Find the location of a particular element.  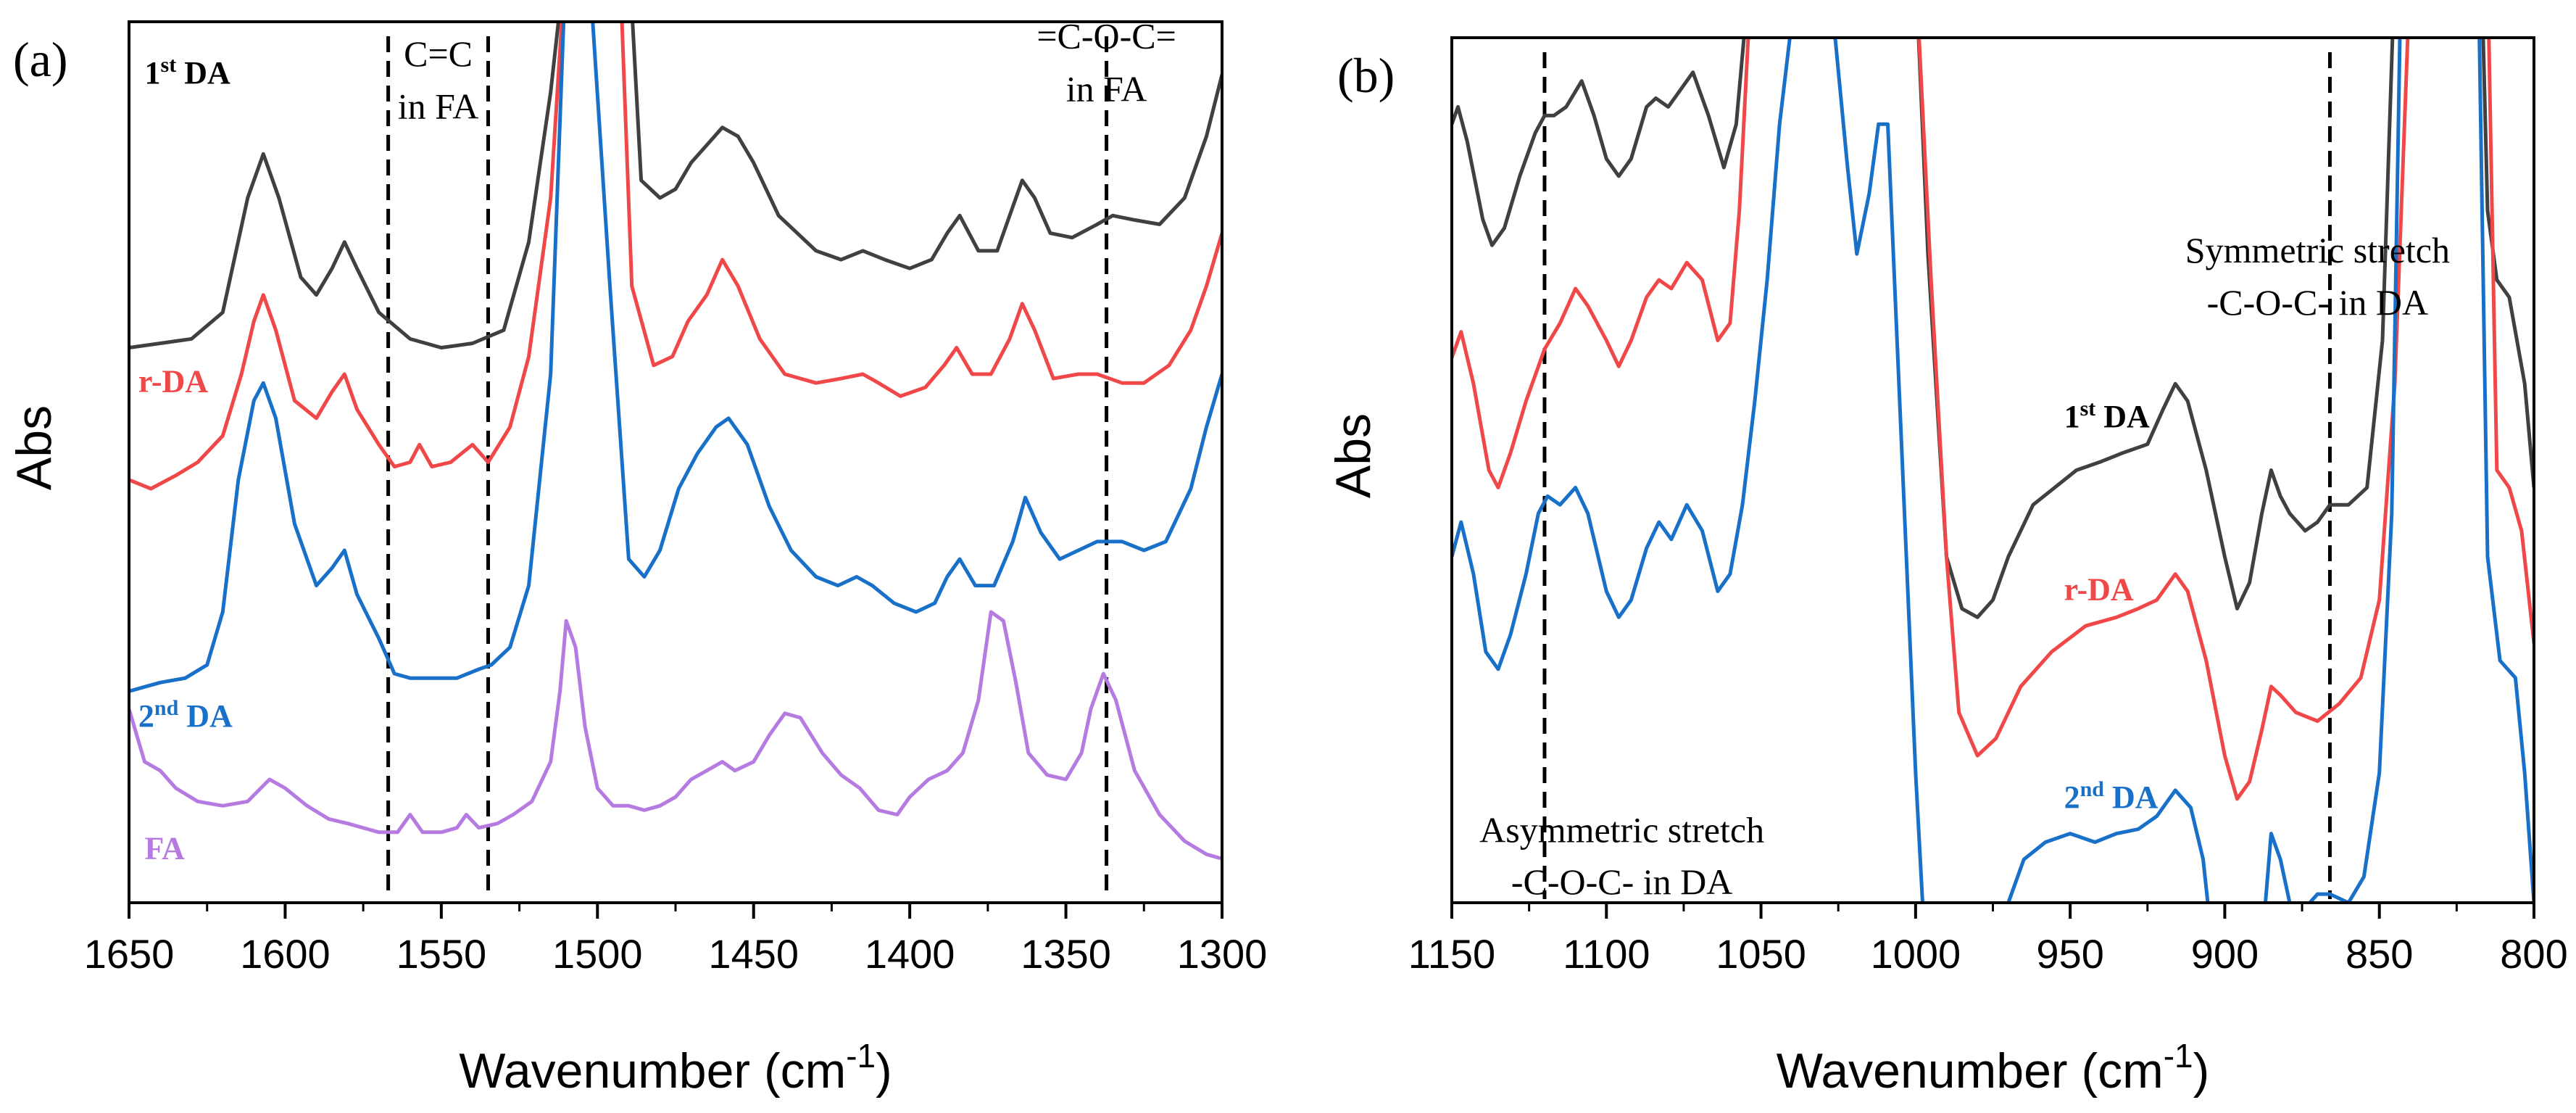

x-tick-label: 1350 is located at coordinates (1066, 954).